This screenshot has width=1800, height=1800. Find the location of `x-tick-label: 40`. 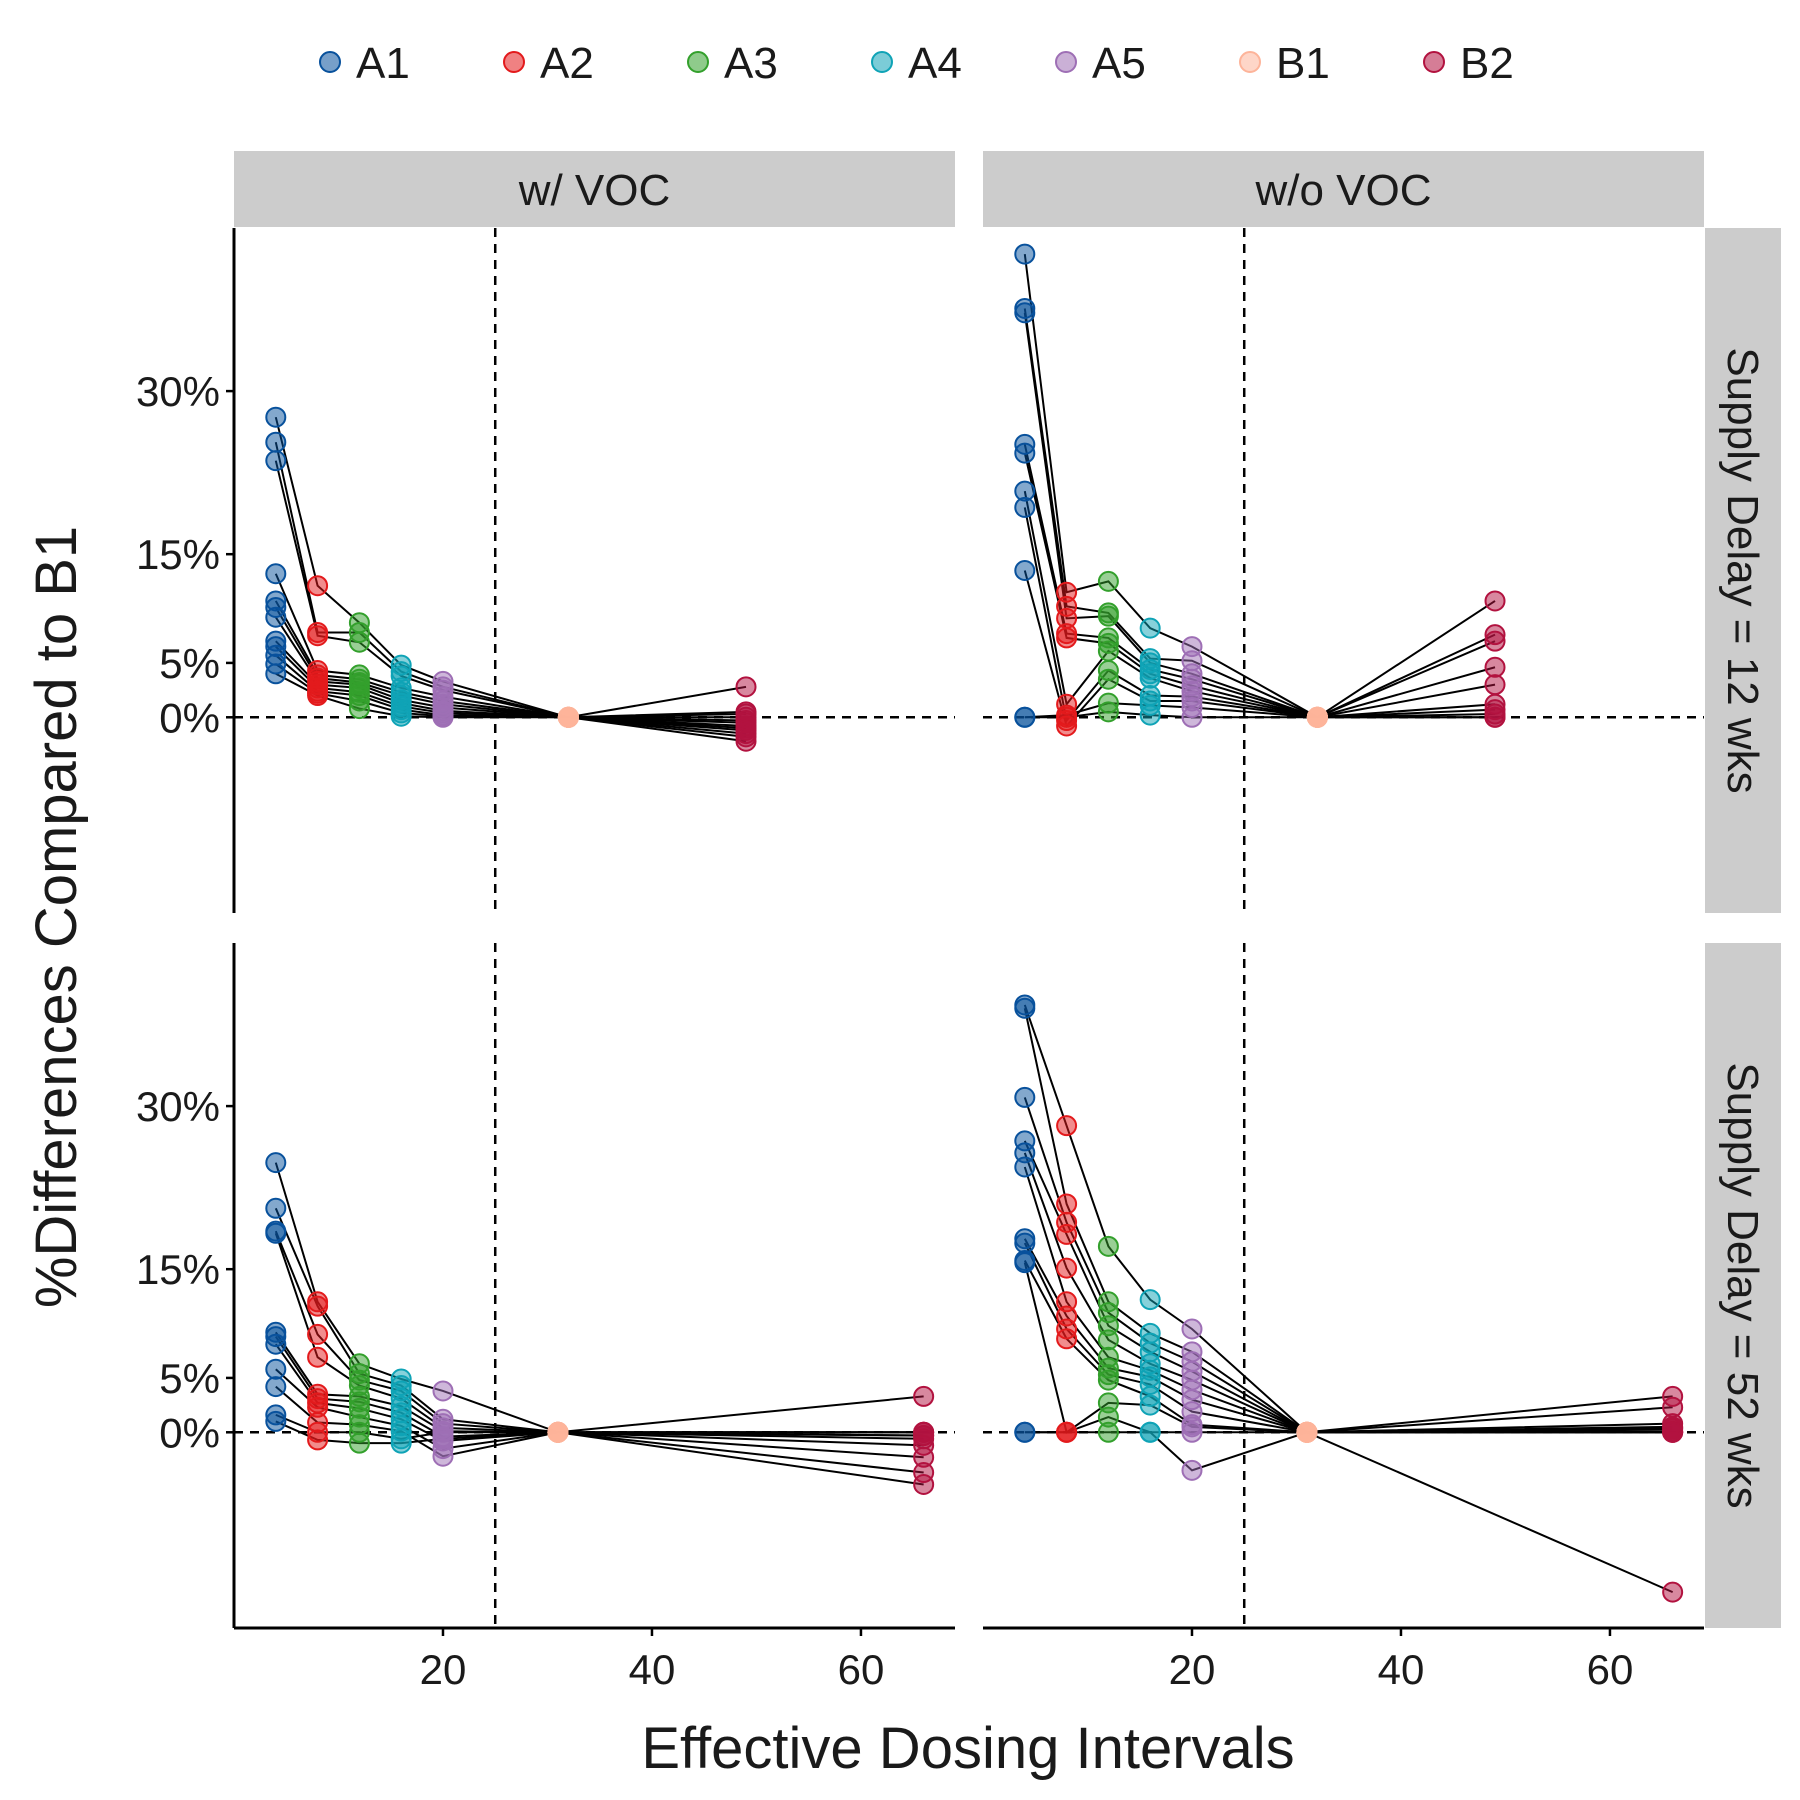

x-tick-label: 40 is located at coordinates (1401, 1669).